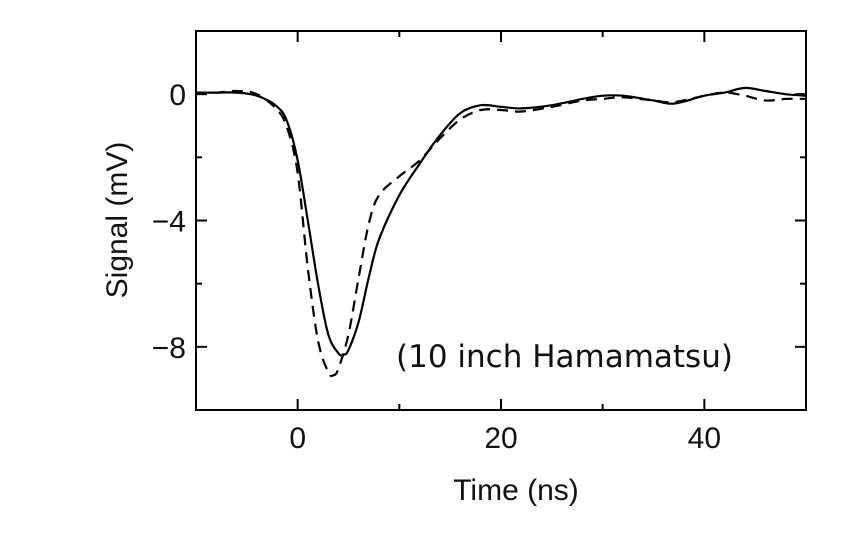  What do you see at coordinates (564, 357) in the screenshot?
I see `chart-annotation: (10 inch Hamamatsu)` at bounding box center [564, 357].